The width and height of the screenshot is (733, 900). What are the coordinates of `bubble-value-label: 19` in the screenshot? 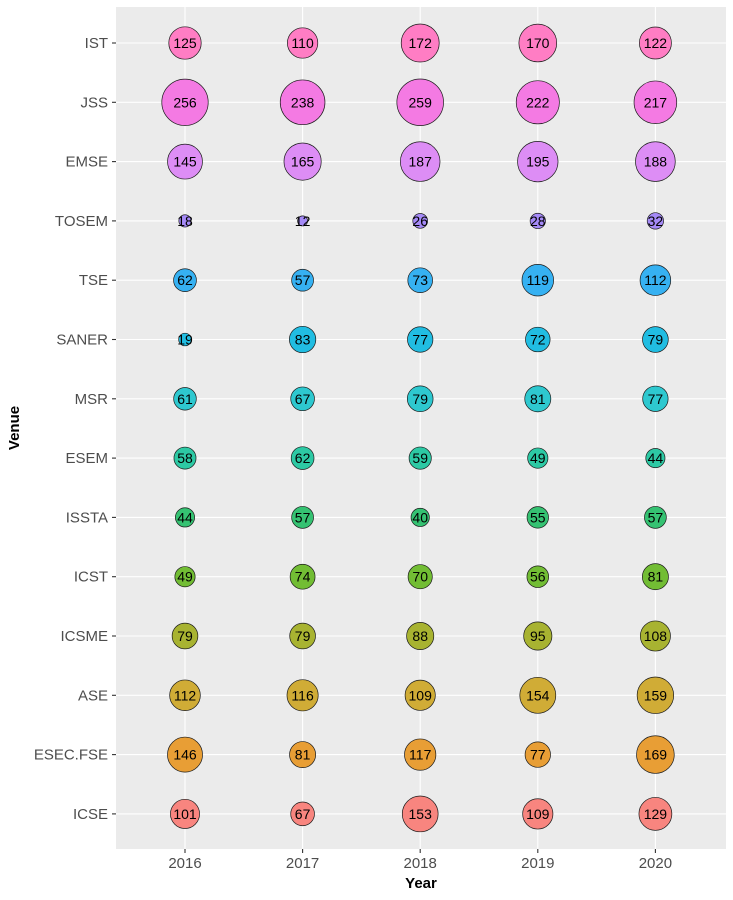 It's located at (185, 340).